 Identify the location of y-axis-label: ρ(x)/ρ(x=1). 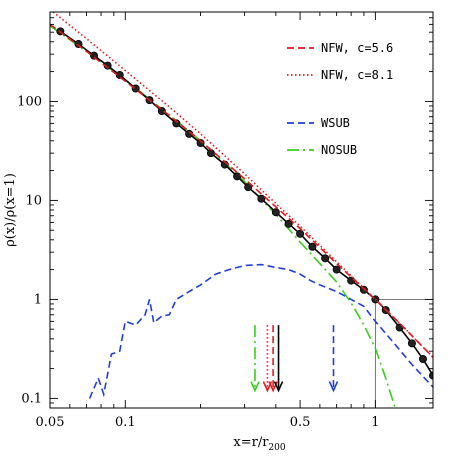
(10, 210).